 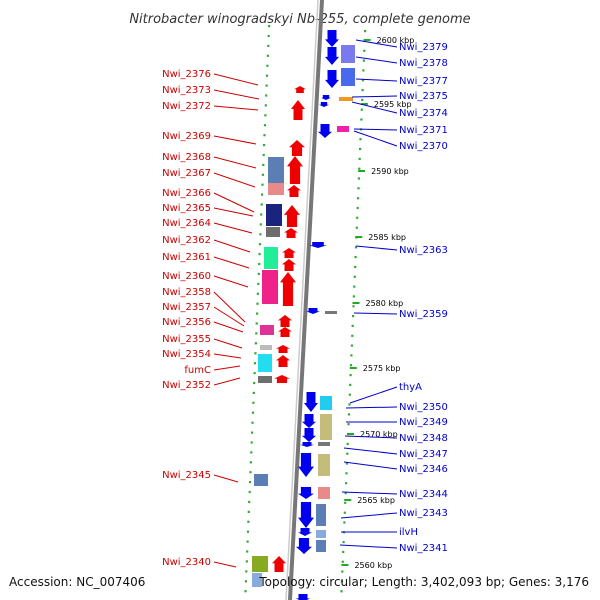 What do you see at coordinates (373, 565) in the screenshot?
I see `scale-label: 2560 kbp` at bounding box center [373, 565].